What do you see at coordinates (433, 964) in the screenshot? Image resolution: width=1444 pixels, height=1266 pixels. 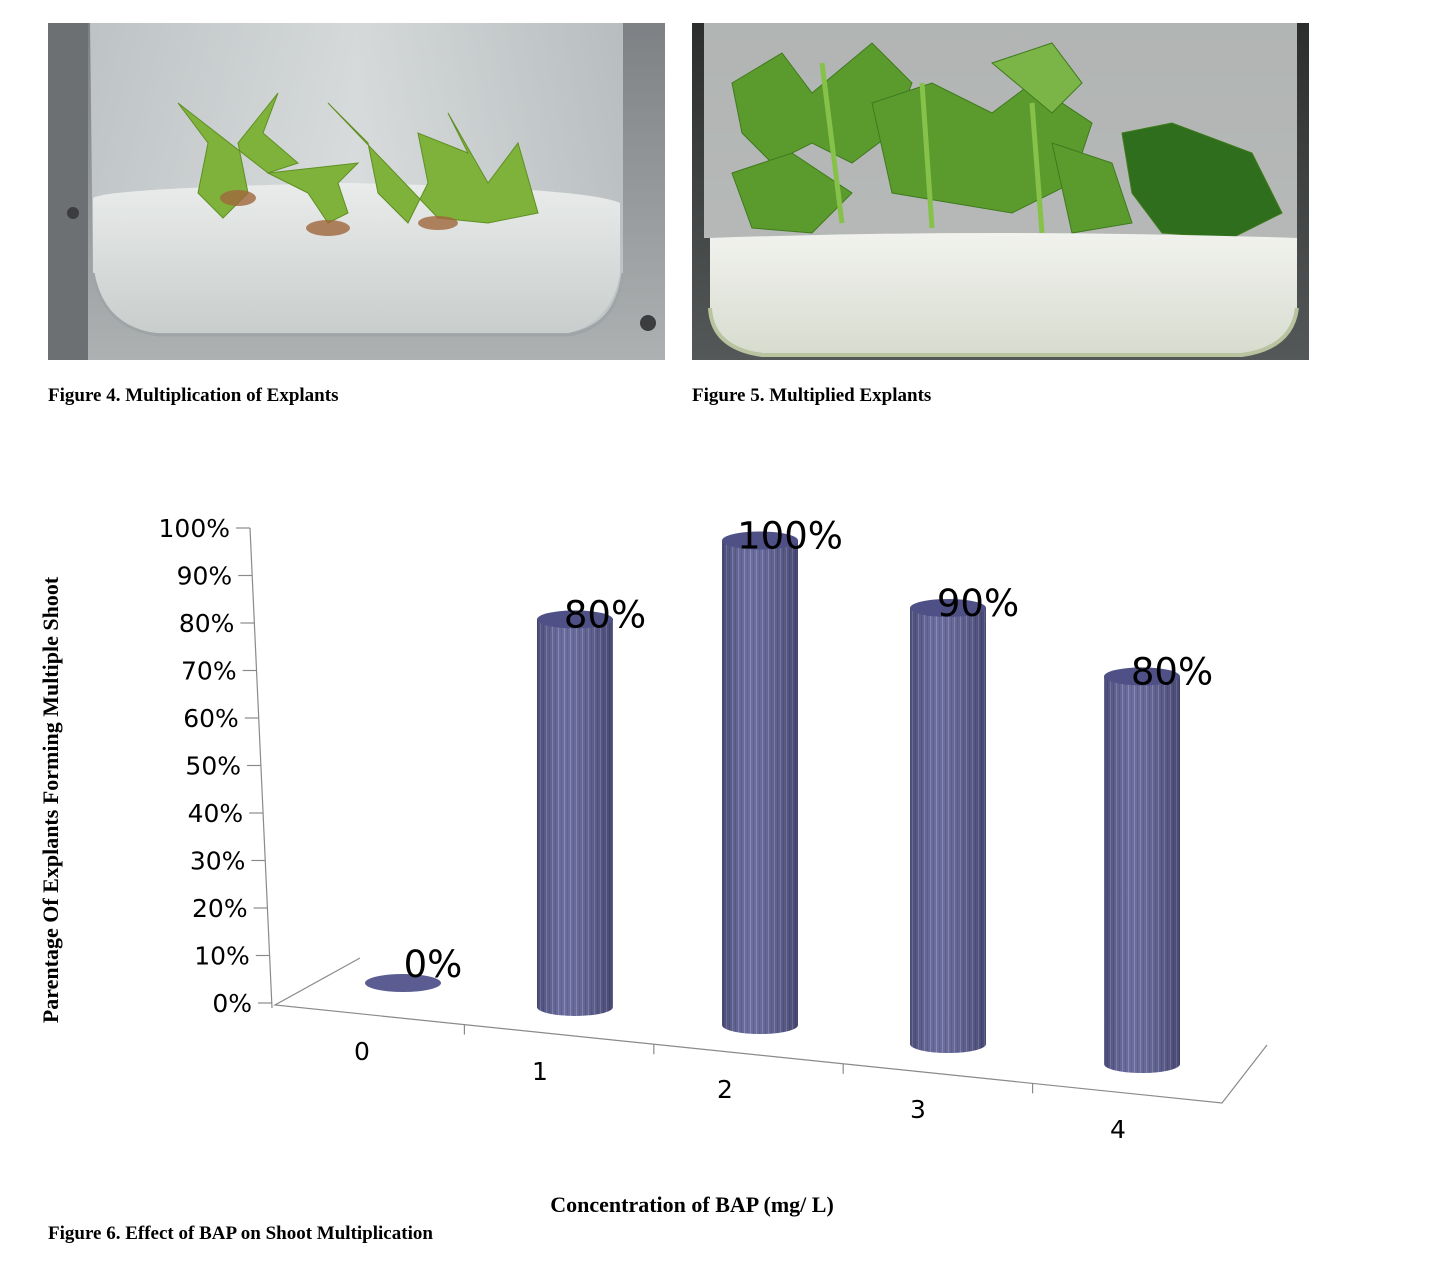 I see `data-label: 0%` at bounding box center [433, 964].